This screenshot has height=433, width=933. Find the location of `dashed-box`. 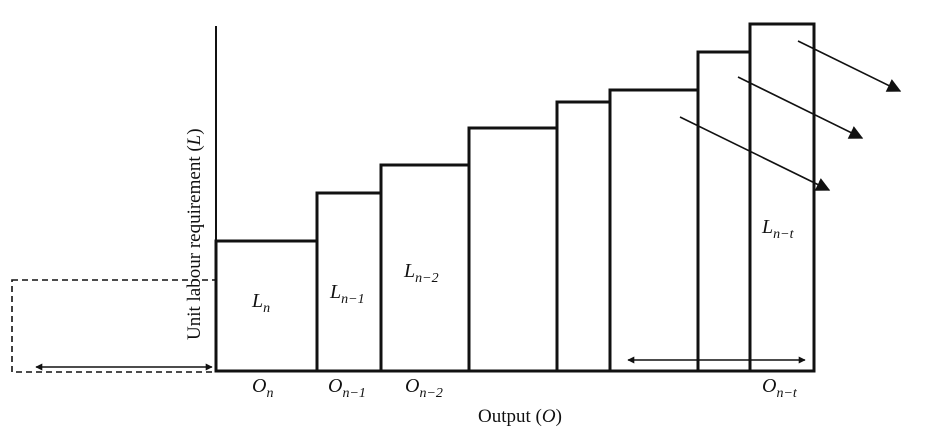

dashed-box is located at coordinates (114, 326).